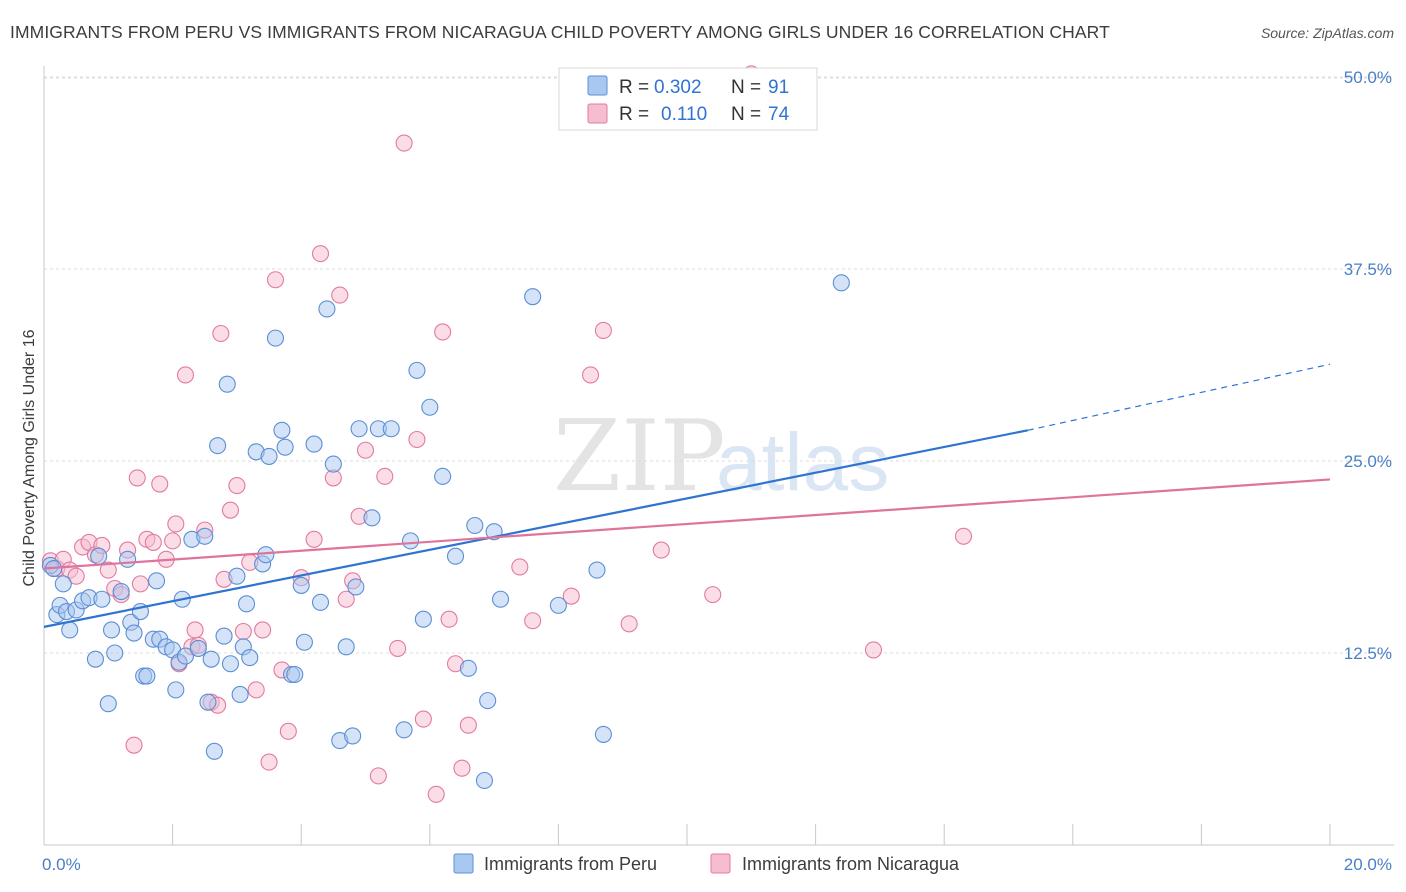 The width and height of the screenshot is (1406, 892). Describe the element at coordinates (851, 864) in the screenshot. I see `bottom-legend-label-nicaragua: Immigrants from Nicaragua` at that location.